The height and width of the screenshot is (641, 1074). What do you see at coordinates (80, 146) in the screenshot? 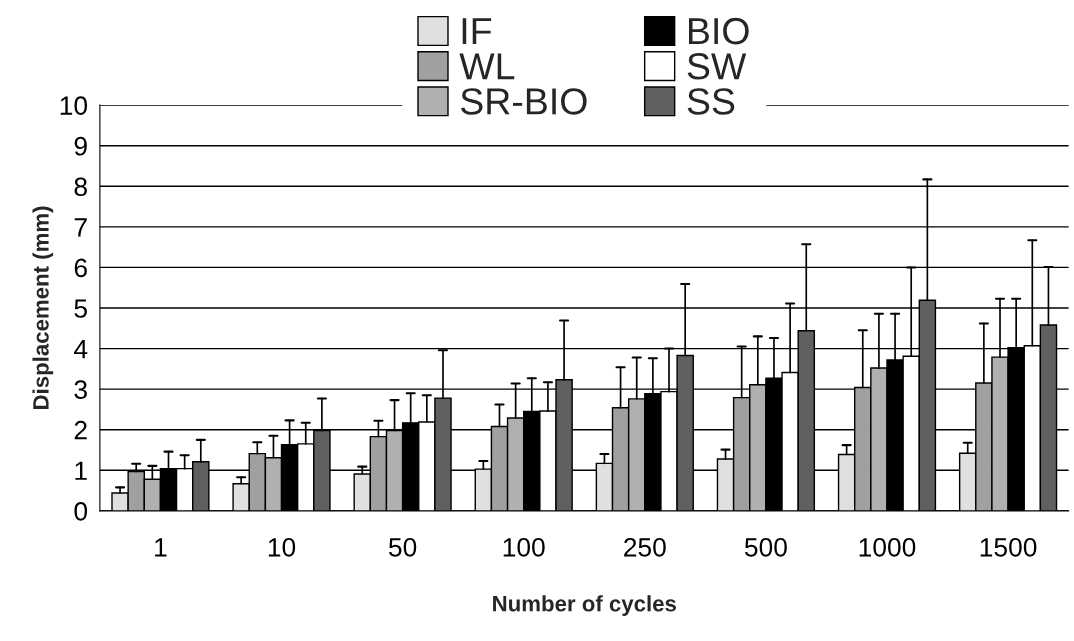
I see `y-tick-label: 9` at bounding box center [80, 146].